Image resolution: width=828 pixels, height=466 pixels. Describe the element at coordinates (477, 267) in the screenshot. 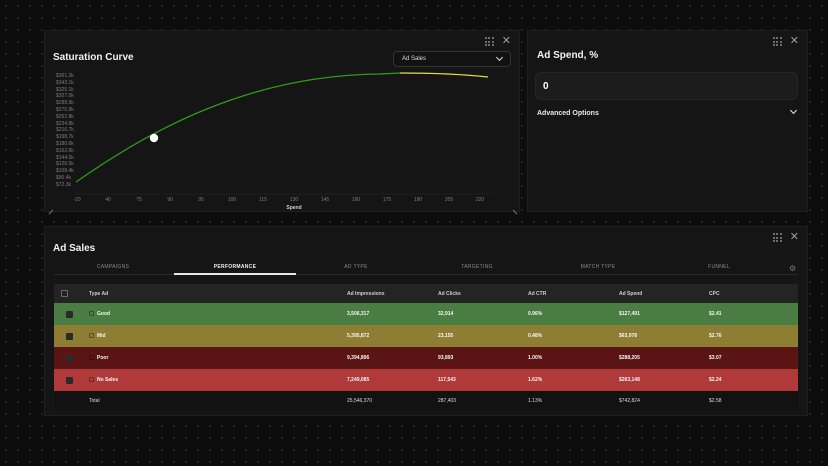

I see `tab-targeting: TARGETING` at that location.